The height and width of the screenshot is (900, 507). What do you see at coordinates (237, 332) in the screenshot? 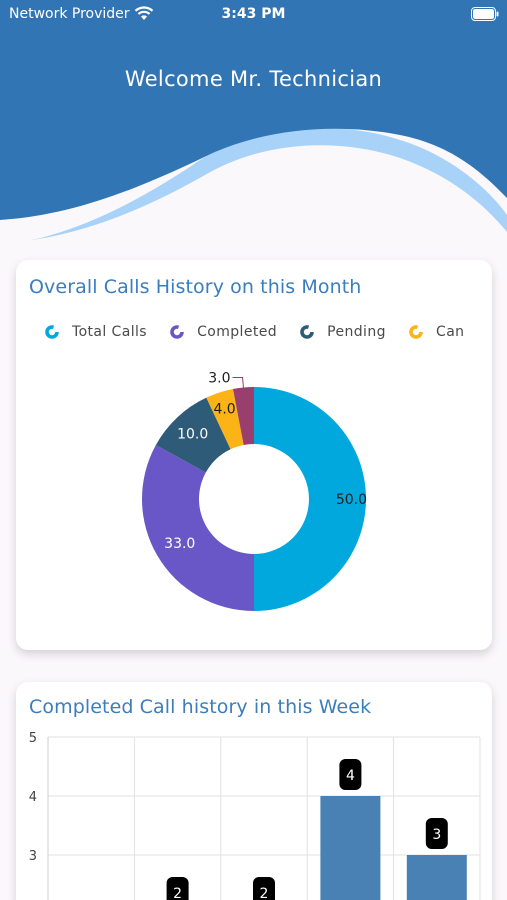
I see `legend-label: Completed` at bounding box center [237, 332].